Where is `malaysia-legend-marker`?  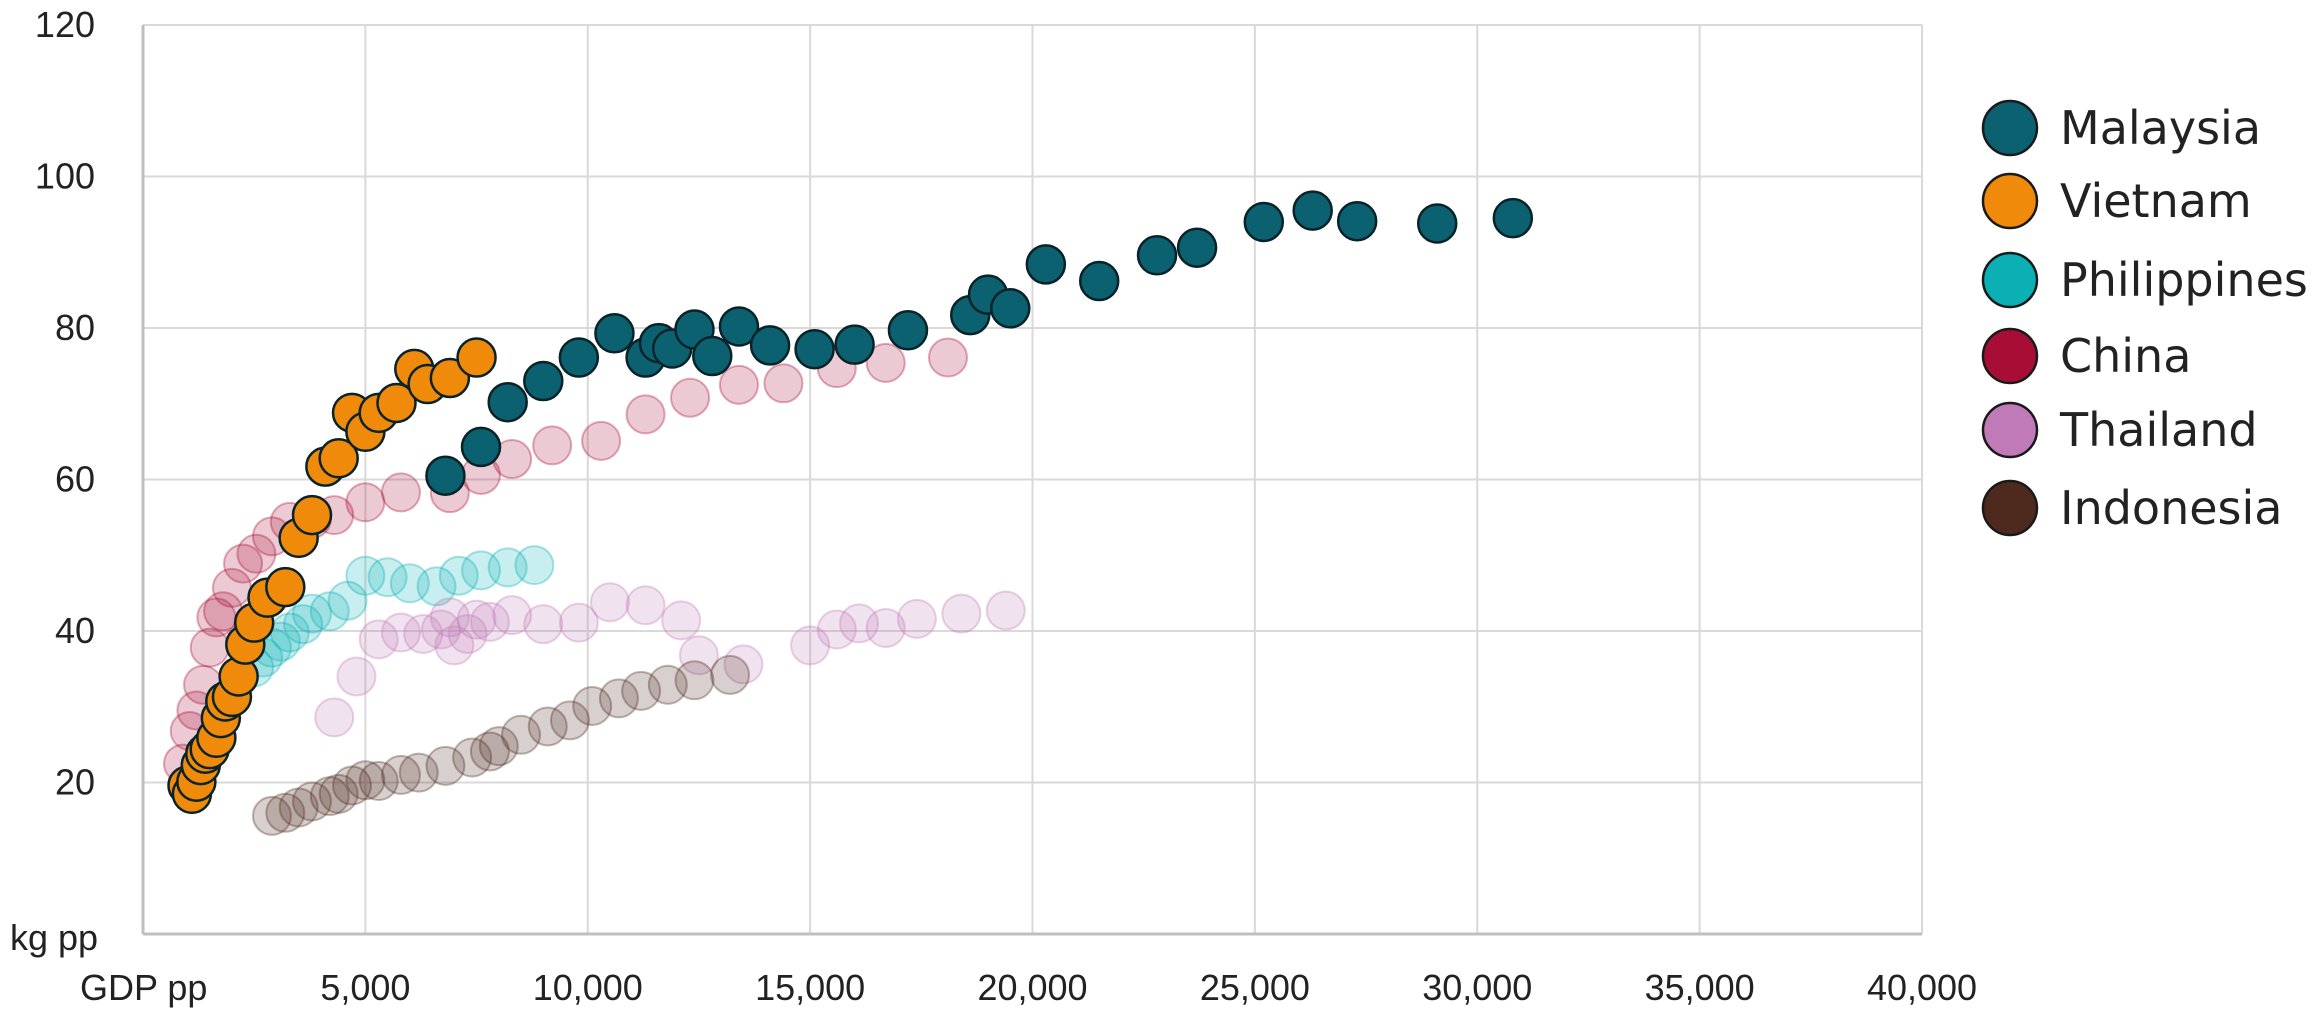 malaysia-legend-marker is located at coordinates (2010, 128).